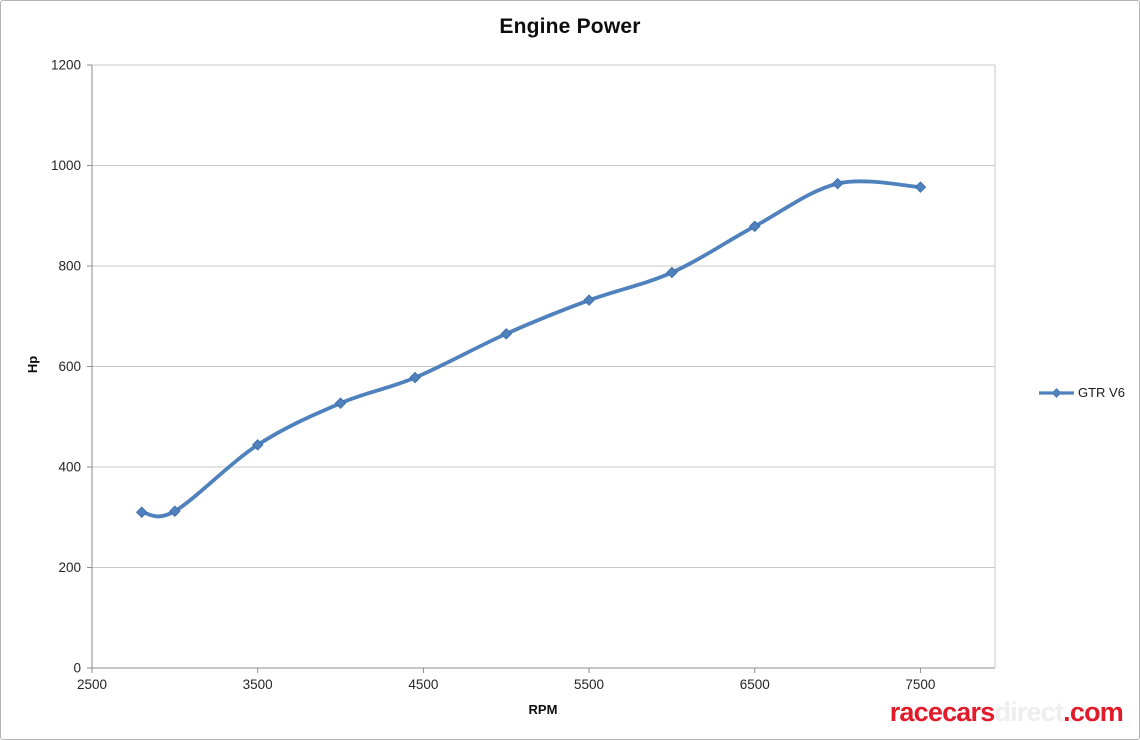 The width and height of the screenshot is (1140, 740). What do you see at coordinates (1101, 392) in the screenshot?
I see `legend-label: GTR V6` at bounding box center [1101, 392].